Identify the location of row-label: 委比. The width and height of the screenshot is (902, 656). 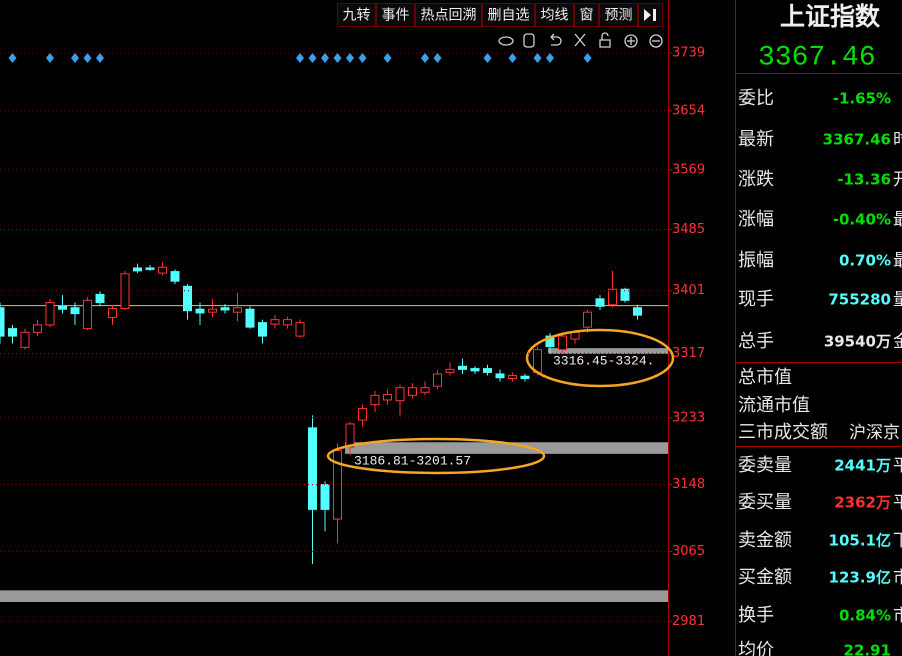
(756, 98).